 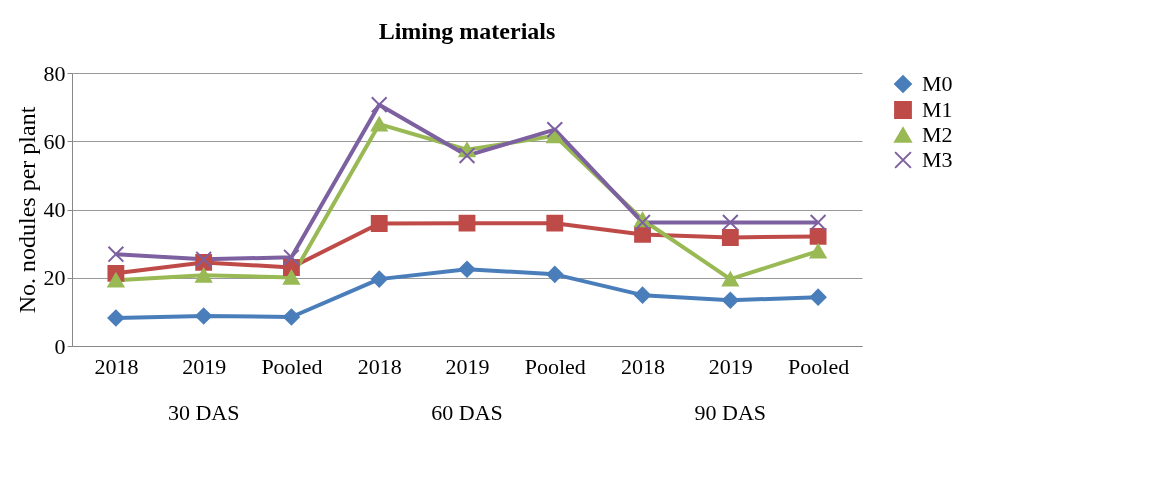 What do you see at coordinates (54, 209) in the screenshot?
I see `y-tick-label: 40` at bounding box center [54, 209].